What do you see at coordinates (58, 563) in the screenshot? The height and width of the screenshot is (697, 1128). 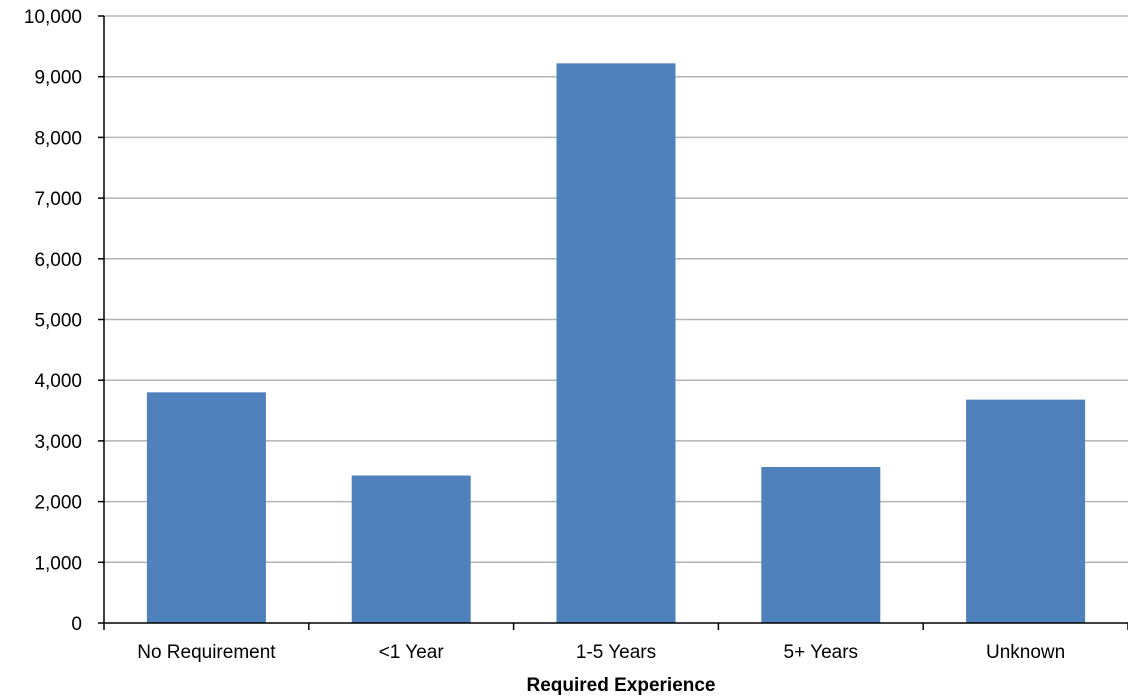 I see `y-tick-label: 1,000` at bounding box center [58, 563].